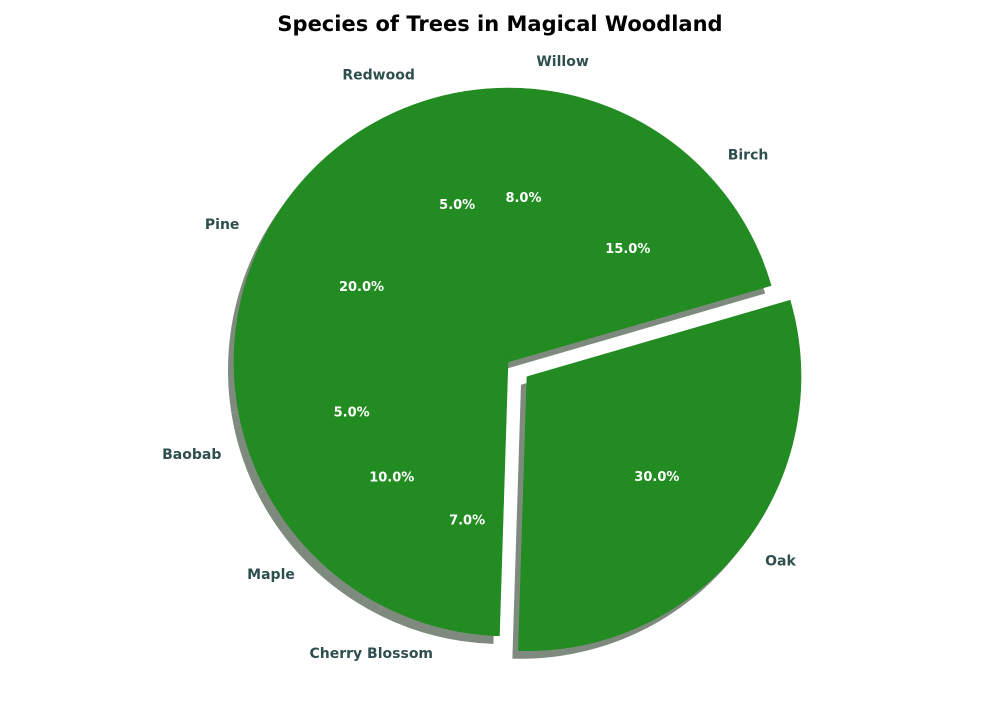 This screenshot has height=705, width=1000. Describe the element at coordinates (639, 233) in the screenshot. I see `slice-birch` at that location.